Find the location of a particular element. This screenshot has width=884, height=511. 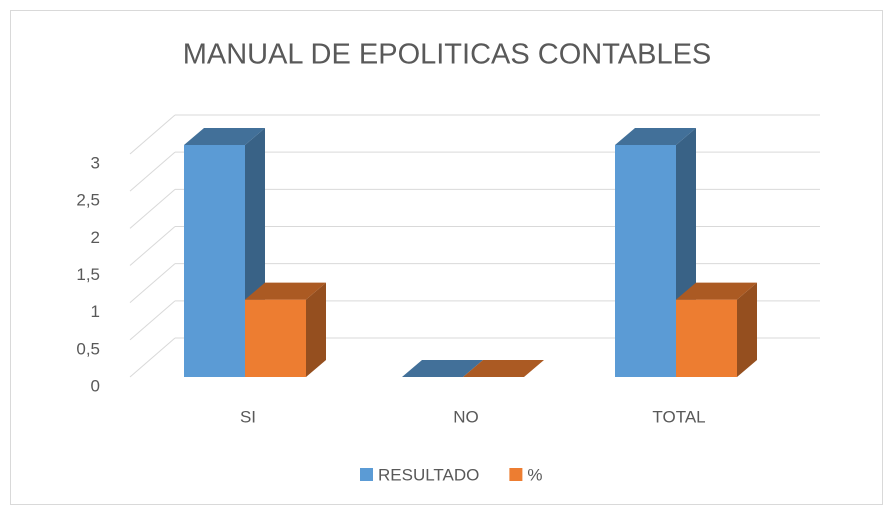

y-tick-label: 2 is located at coordinates (95, 237).